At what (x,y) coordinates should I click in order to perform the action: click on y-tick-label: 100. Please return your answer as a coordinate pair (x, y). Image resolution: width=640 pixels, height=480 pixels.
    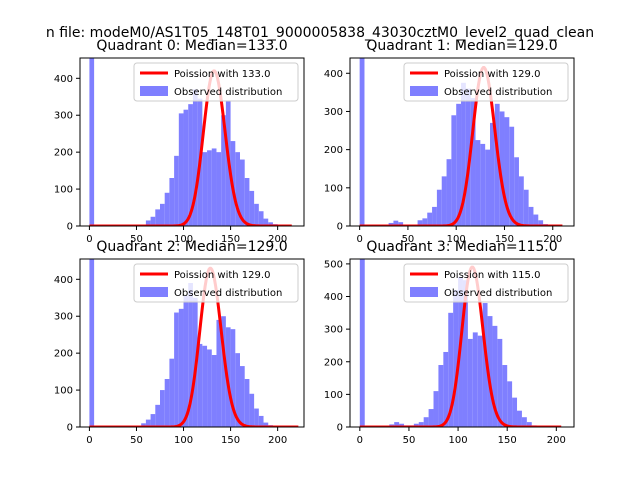
    Looking at the image, I should click on (333, 188).